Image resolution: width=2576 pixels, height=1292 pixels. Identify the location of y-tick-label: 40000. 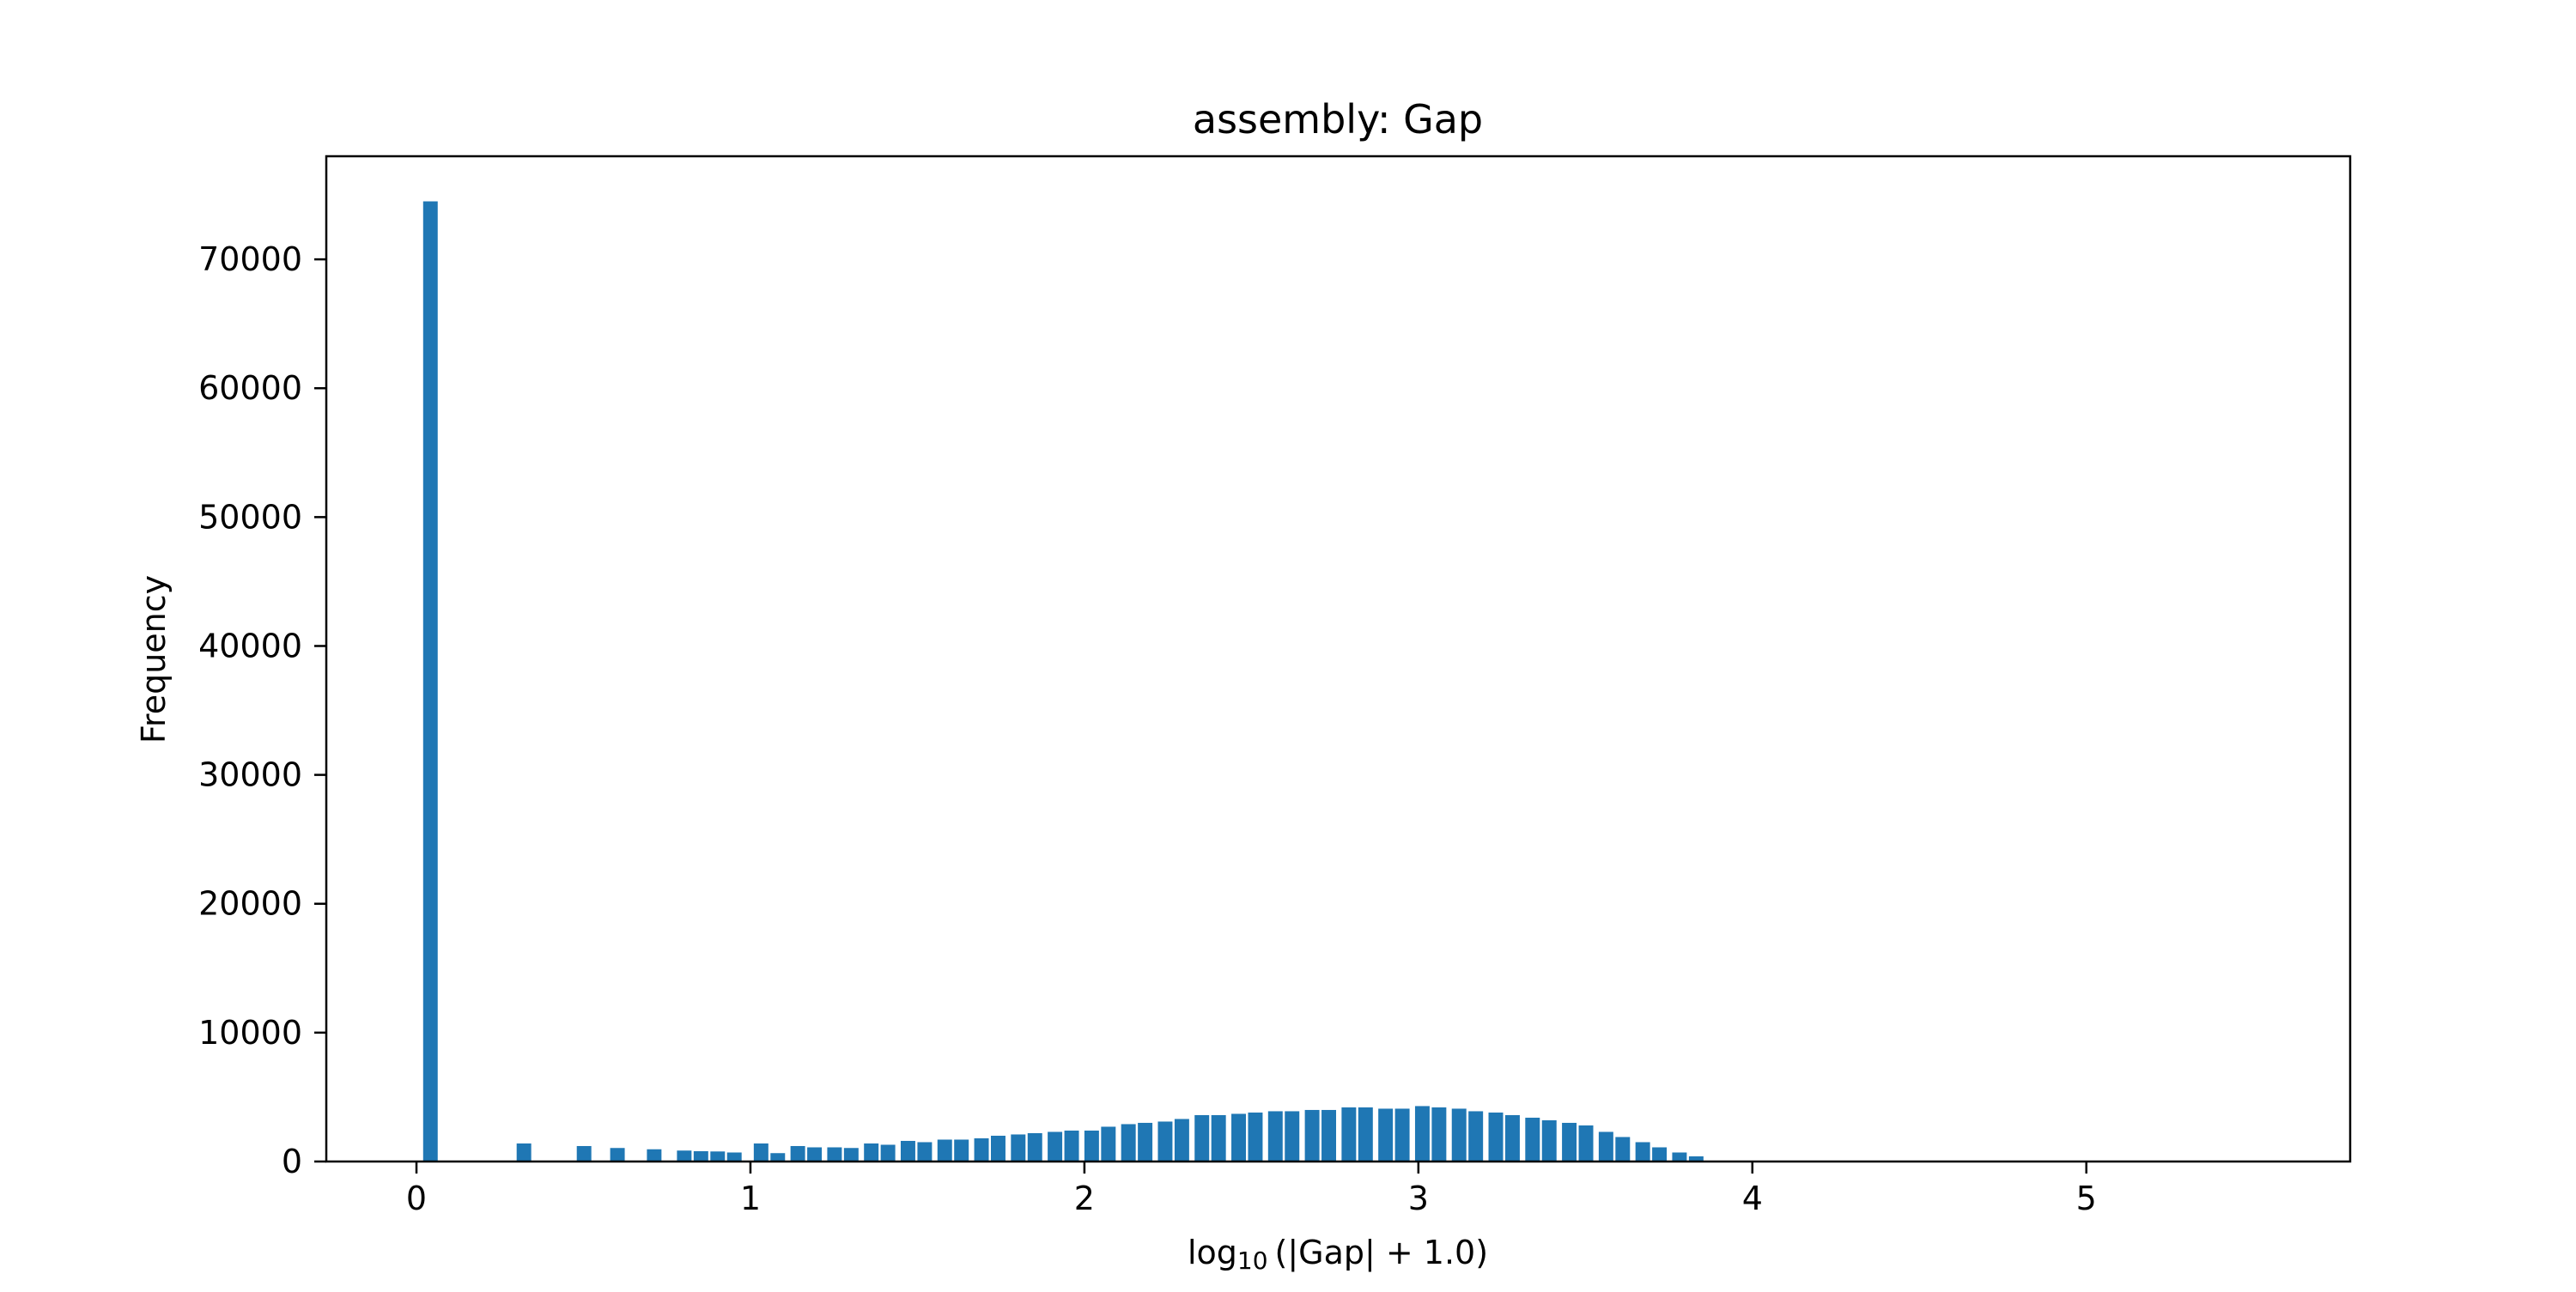
(250, 645).